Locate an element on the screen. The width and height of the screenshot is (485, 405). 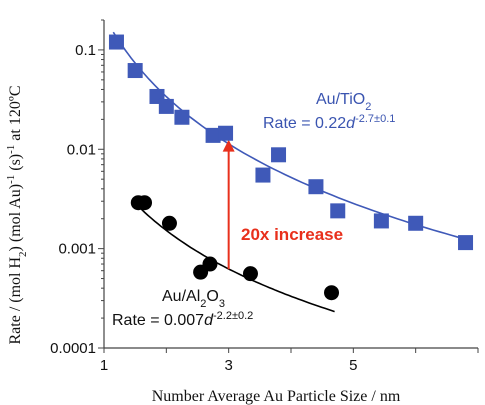
y-tick-label: 0.001 is located at coordinates (77, 249).